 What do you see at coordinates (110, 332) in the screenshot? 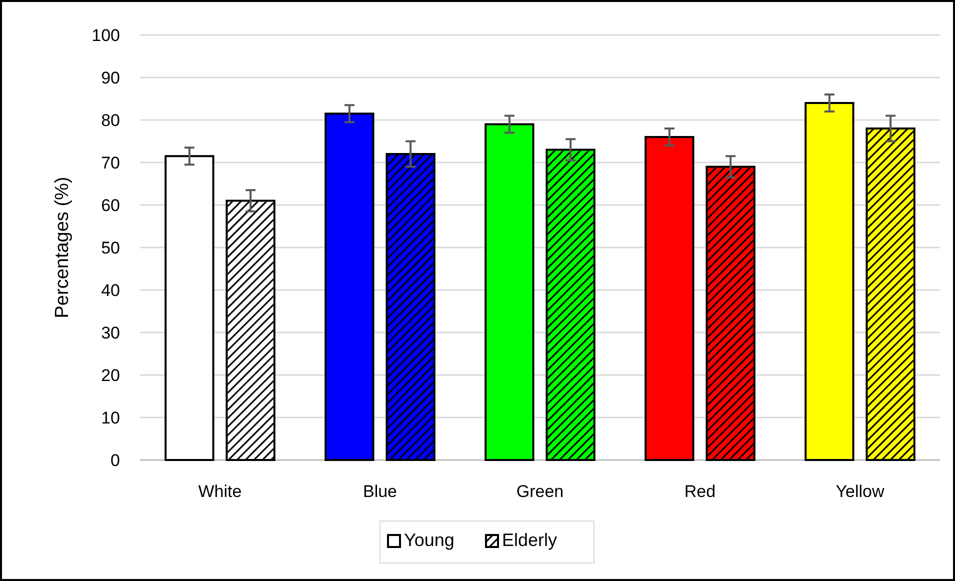
I see `y-tick-label: 30` at bounding box center [110, 332].